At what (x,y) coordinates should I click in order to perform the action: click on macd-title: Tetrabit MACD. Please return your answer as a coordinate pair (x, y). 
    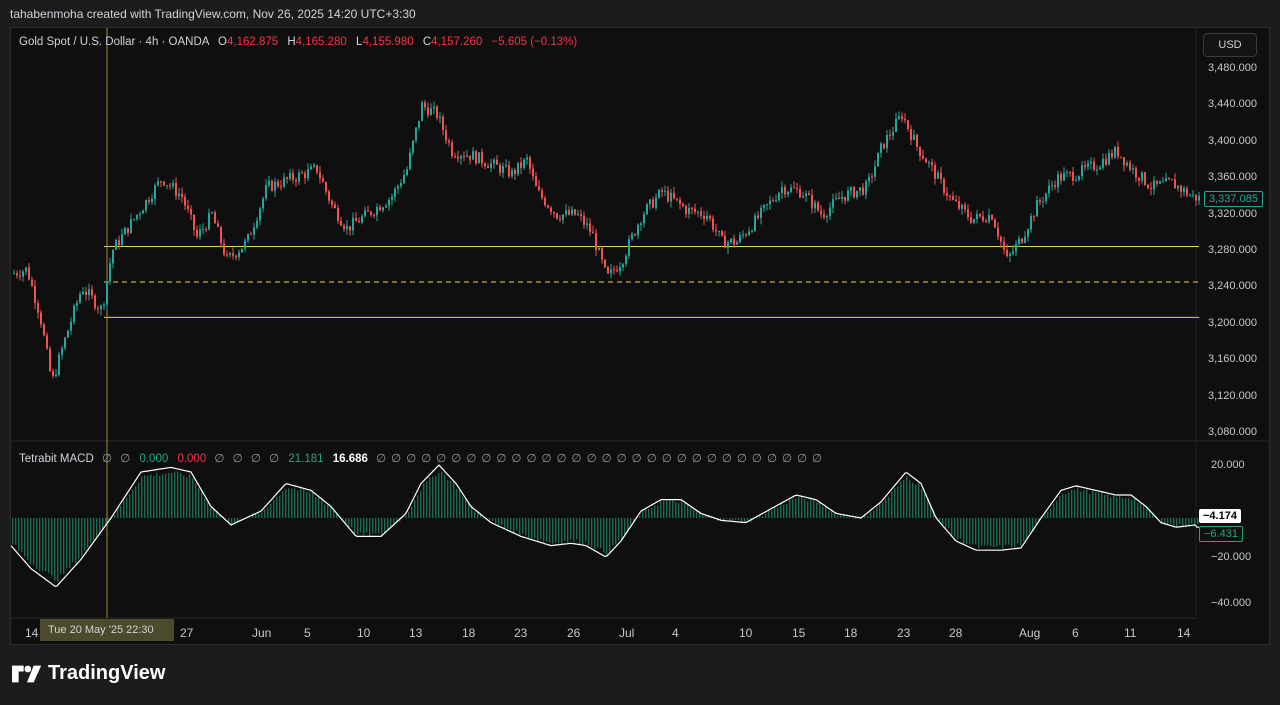
    Looking at the image, I should click on (56, 459).